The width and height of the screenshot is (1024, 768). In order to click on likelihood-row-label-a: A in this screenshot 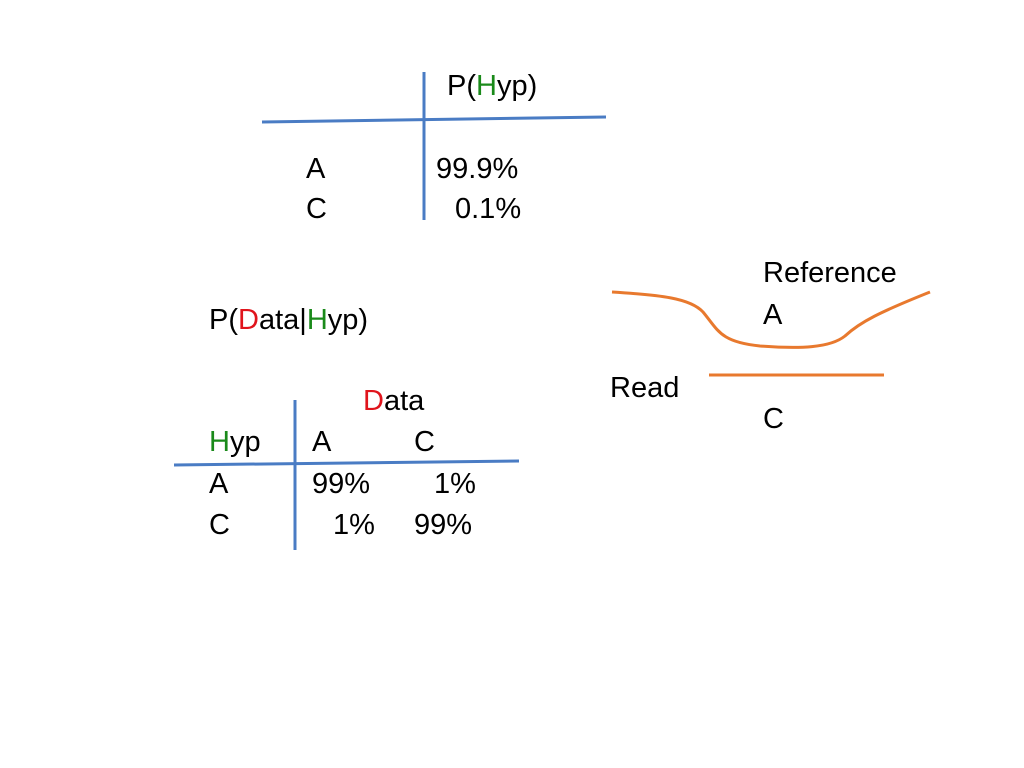, I will do `click(219, 484)`.